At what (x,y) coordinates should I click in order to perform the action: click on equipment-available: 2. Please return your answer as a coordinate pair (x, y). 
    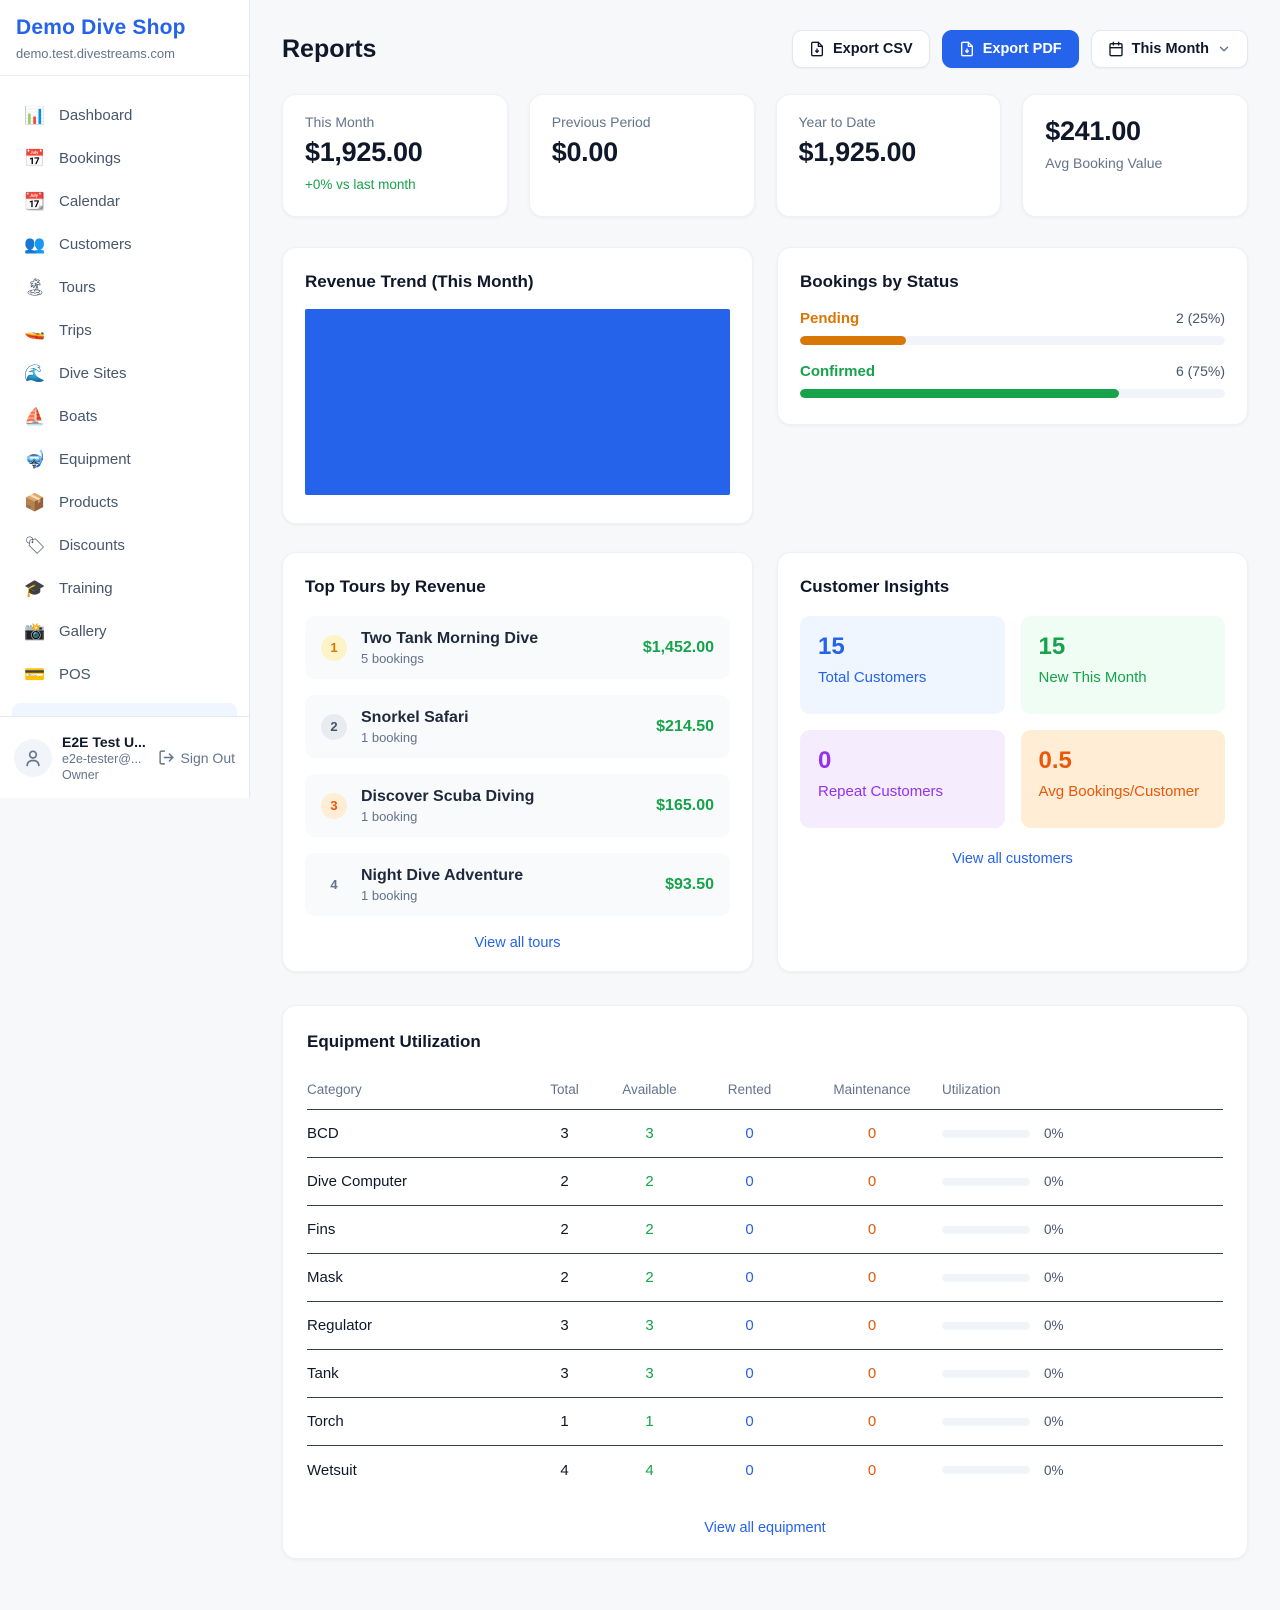
    Looking at the image, I should click on (649, 1277).